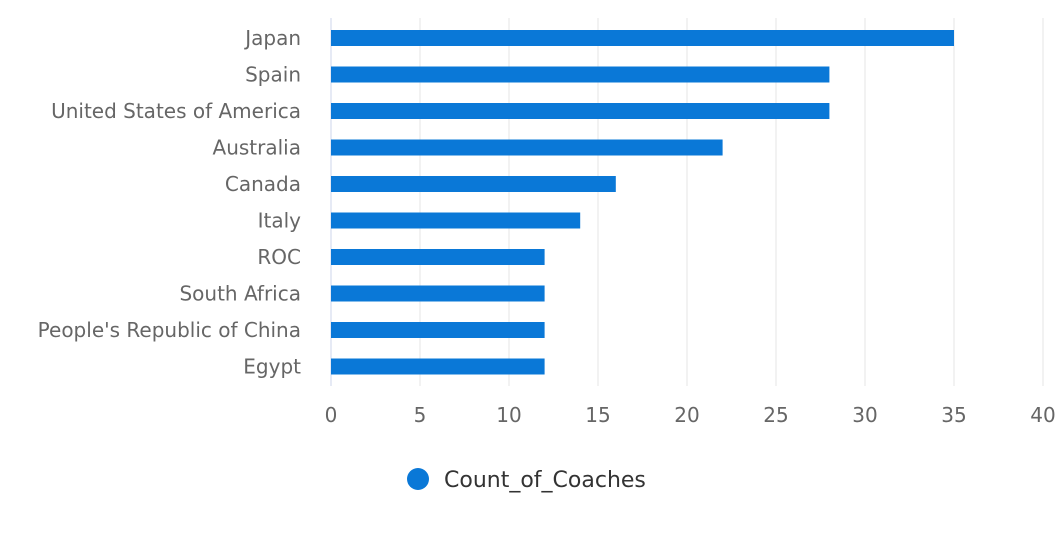  What do you see at coordinates (953, 415) in the screenshot?
I see `x-tick-label-35: 35` at bounding box center [953, 415].